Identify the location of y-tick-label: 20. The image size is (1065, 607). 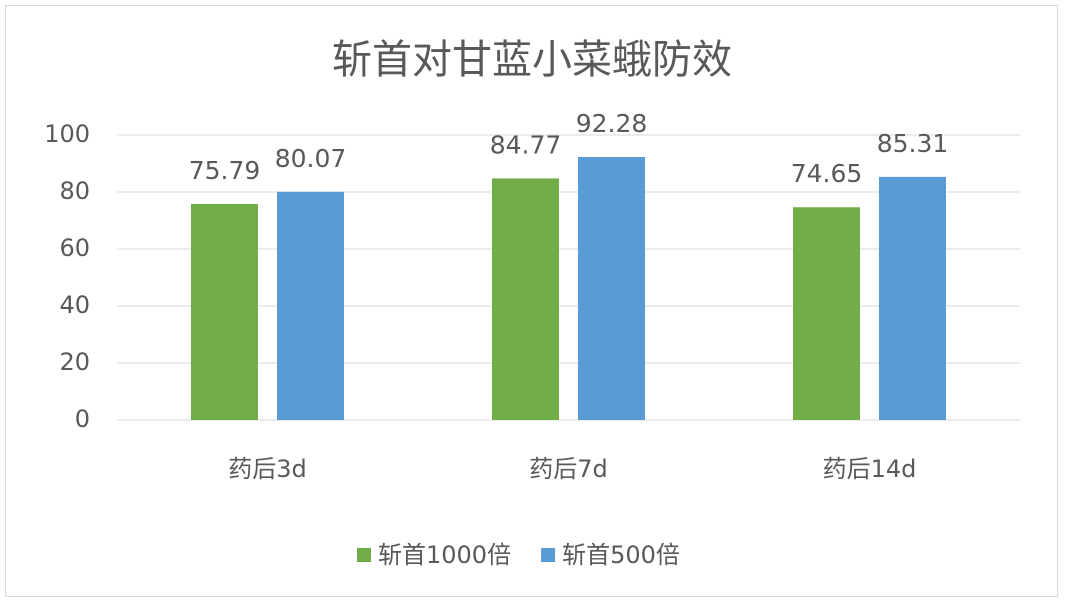
(74, 362).